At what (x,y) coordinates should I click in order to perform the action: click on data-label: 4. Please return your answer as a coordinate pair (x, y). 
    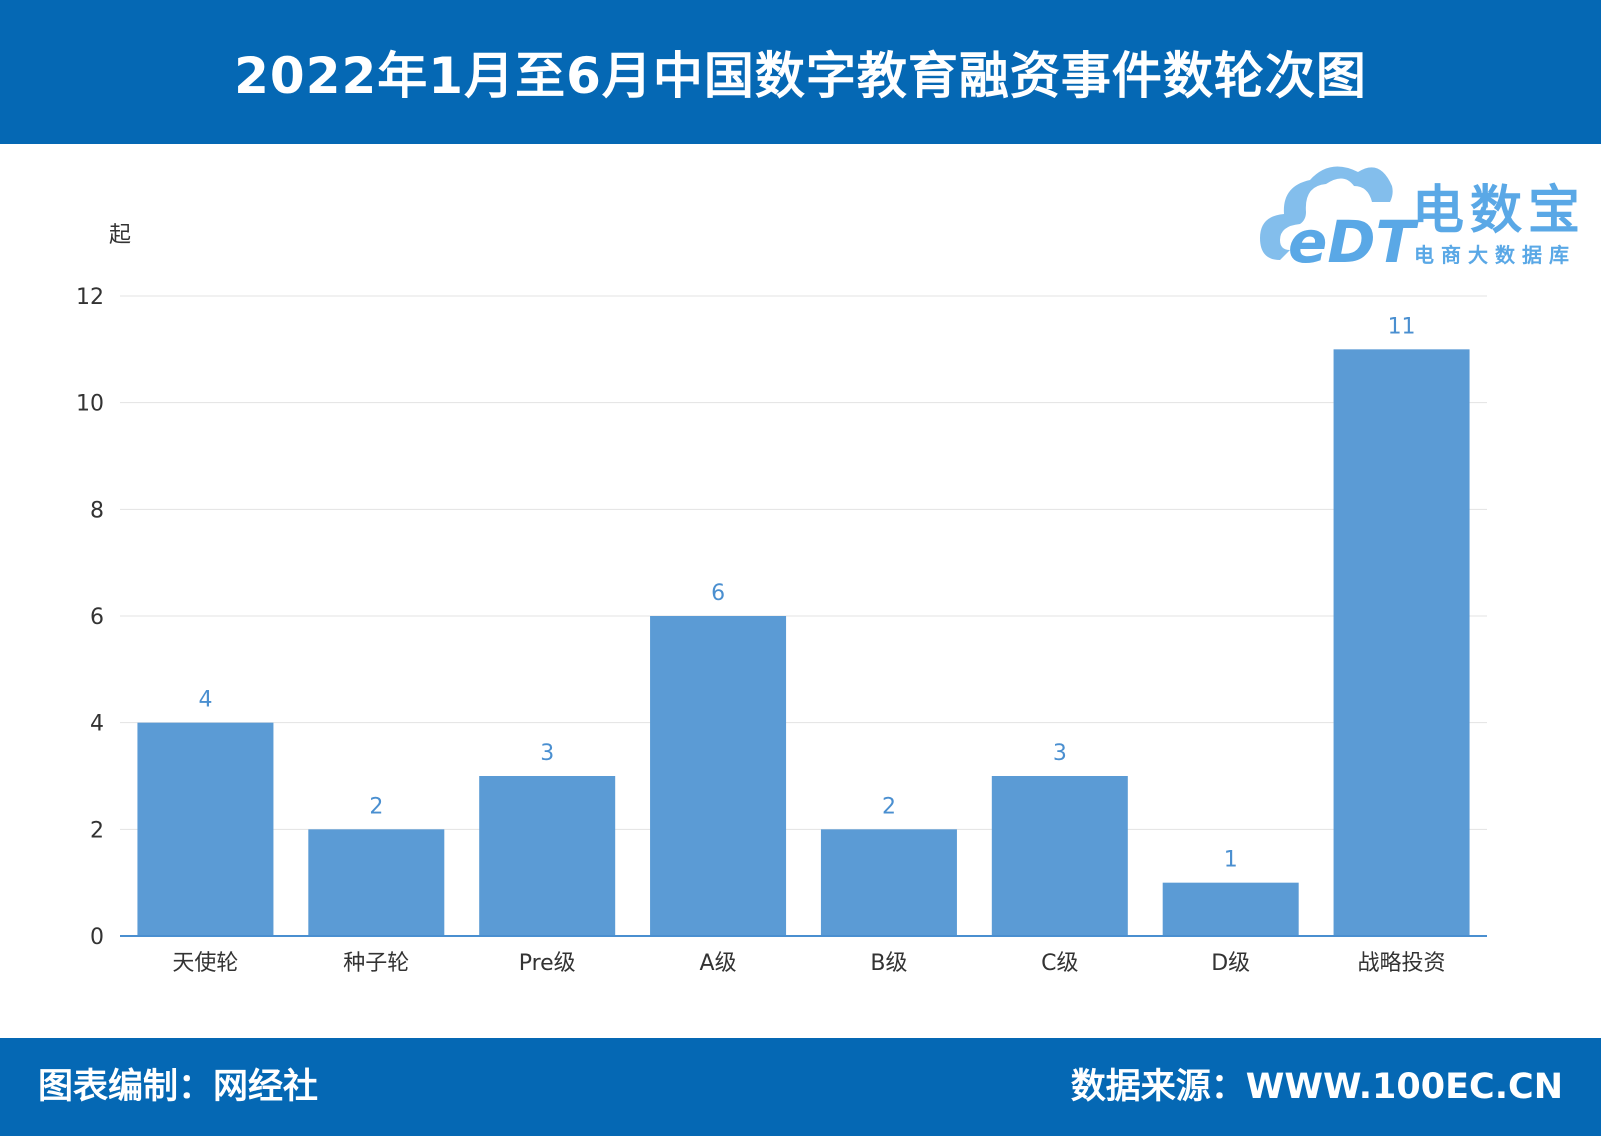
    Looking at the image, I should click on (205, 700).